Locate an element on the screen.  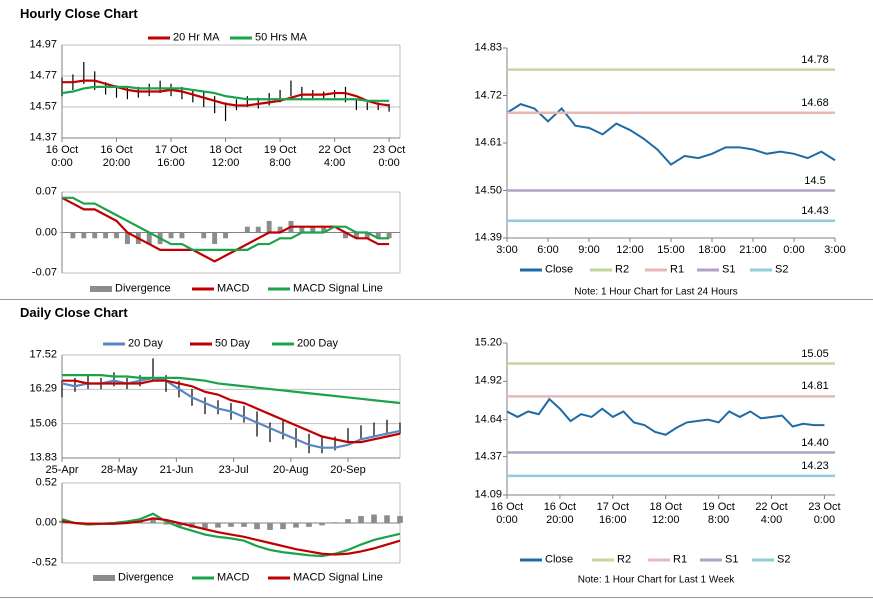
y-tick-label: 14.83 is located at coordinates (488, 47).